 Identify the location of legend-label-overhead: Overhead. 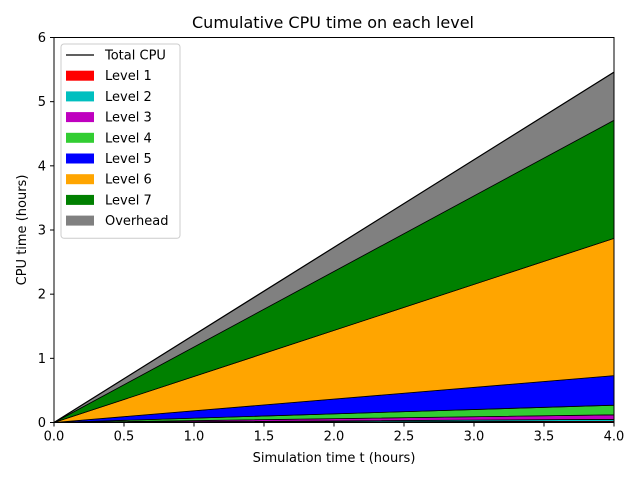
(137, 221).